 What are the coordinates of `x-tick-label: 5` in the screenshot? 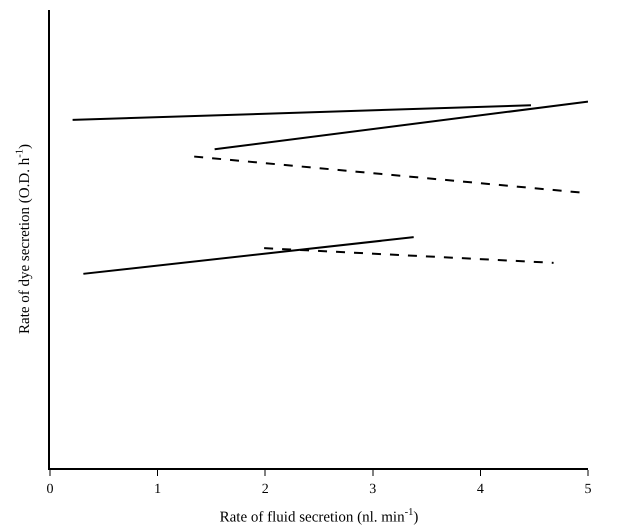 It's located at (588, 489).